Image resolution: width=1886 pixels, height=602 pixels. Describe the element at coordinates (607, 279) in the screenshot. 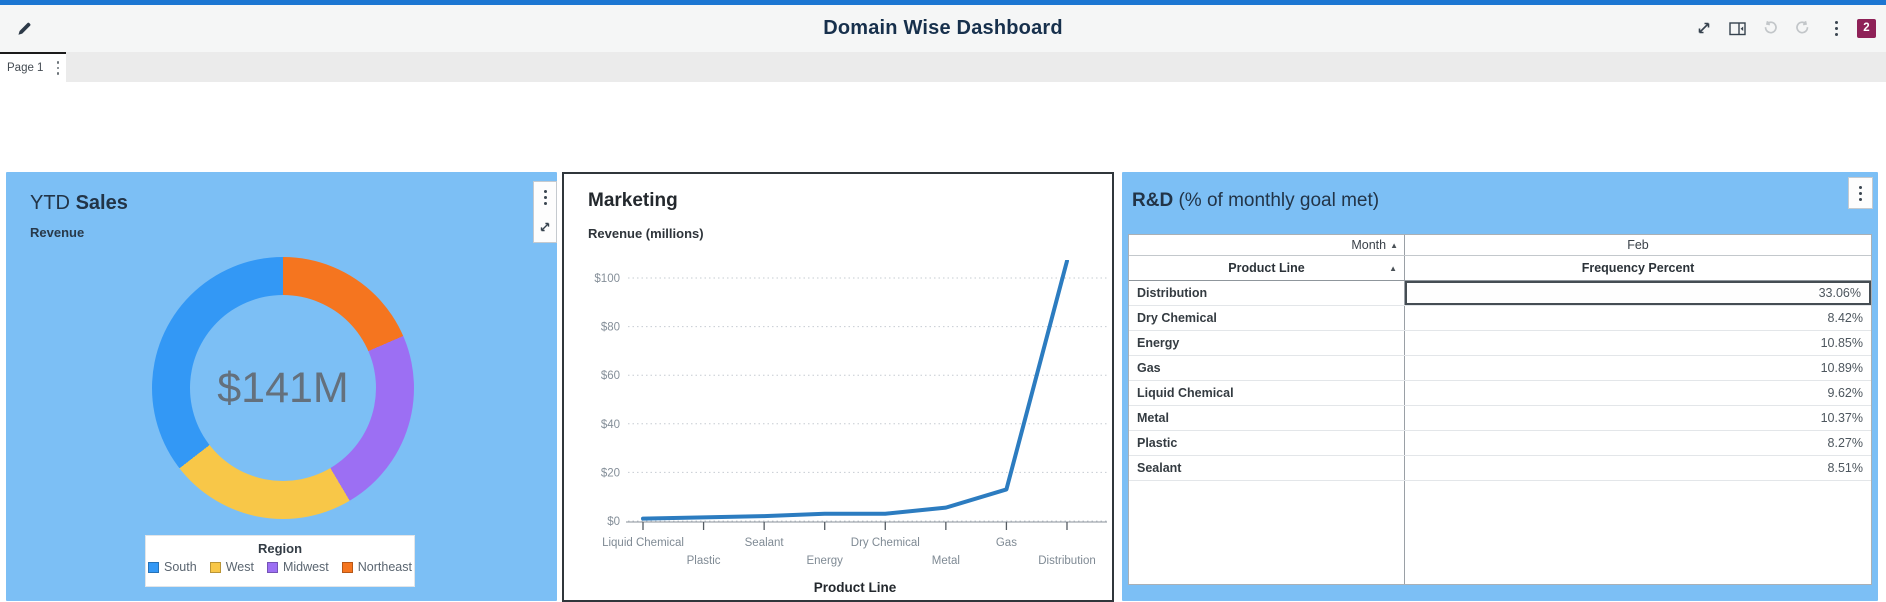

I see `y-tick-label: $100` at that location.